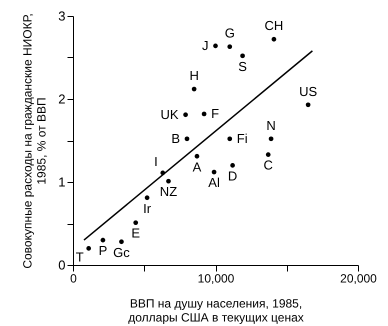 The width and height of the screenshot is (388, 326). What do you see at coordinates (271, 125) in the screenshot?
I see `data-label: N` at bounding box center [271, 125].